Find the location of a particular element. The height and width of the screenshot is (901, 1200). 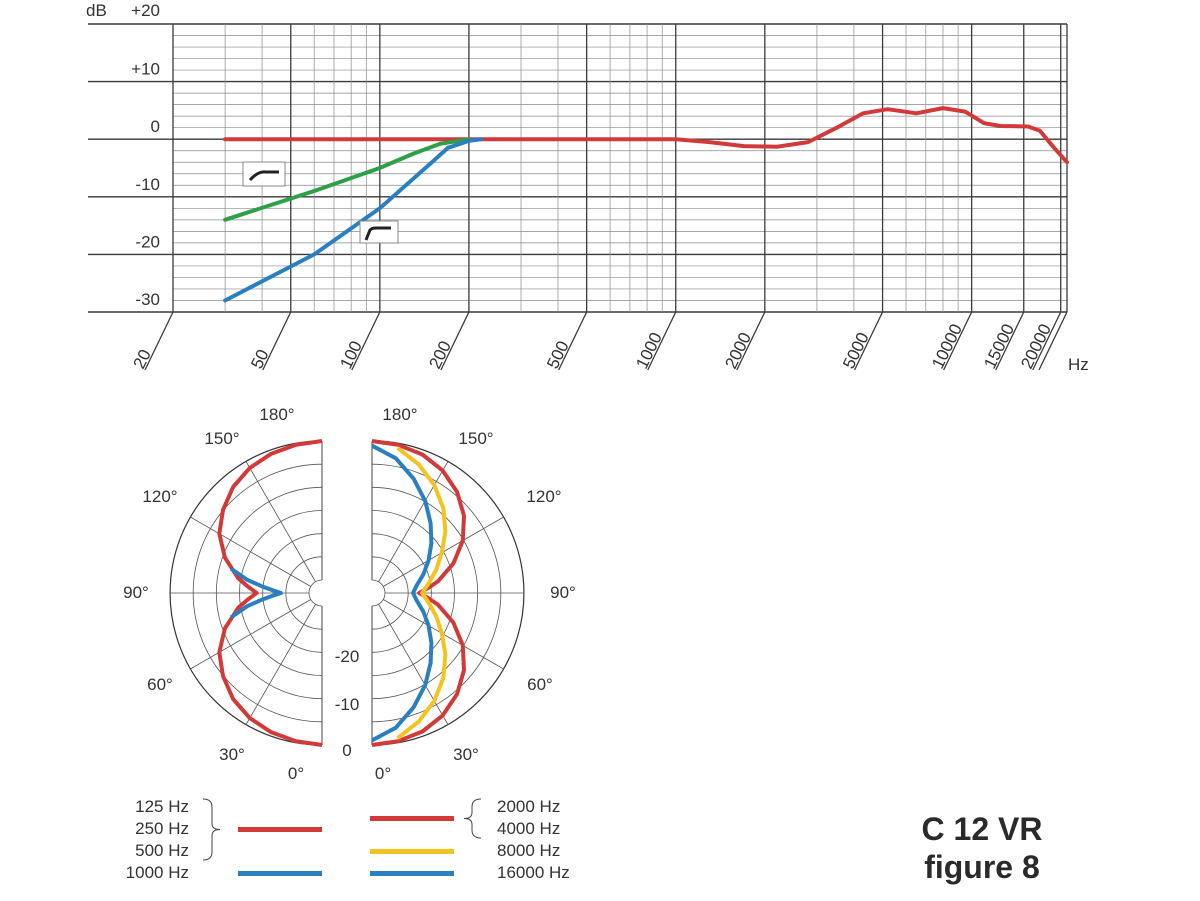

x-tick-label: 100 is located at coordinates (351, 355).